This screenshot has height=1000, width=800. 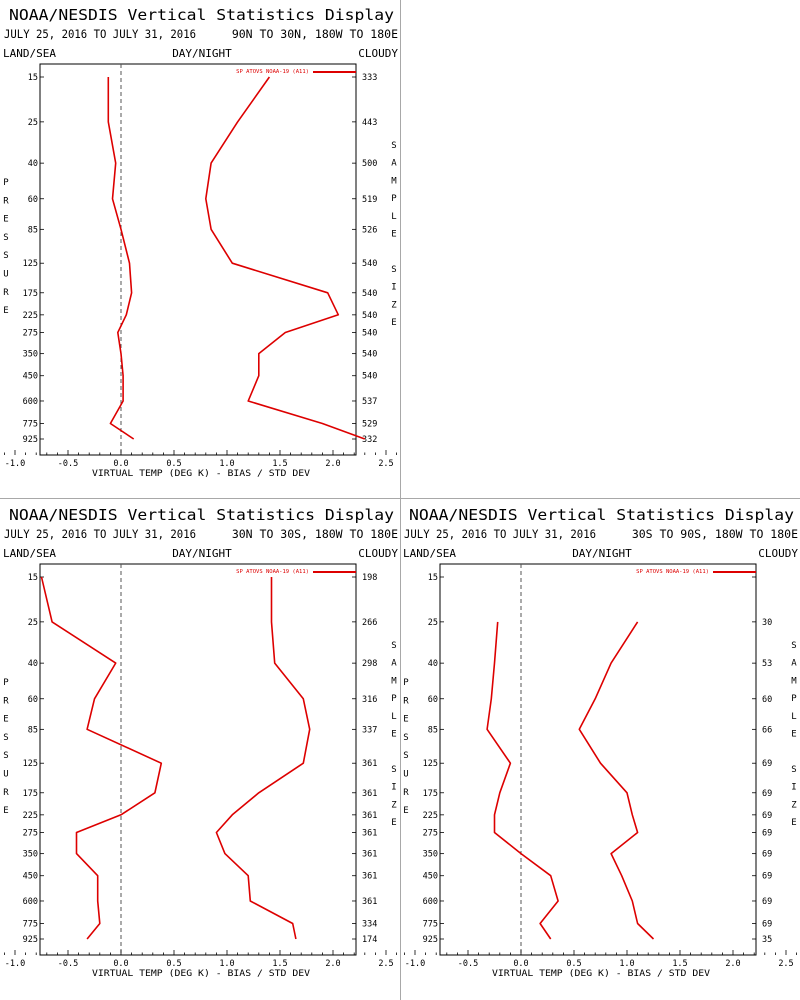 I want to click on series-line-std-dev, so click(x=285, y=258).